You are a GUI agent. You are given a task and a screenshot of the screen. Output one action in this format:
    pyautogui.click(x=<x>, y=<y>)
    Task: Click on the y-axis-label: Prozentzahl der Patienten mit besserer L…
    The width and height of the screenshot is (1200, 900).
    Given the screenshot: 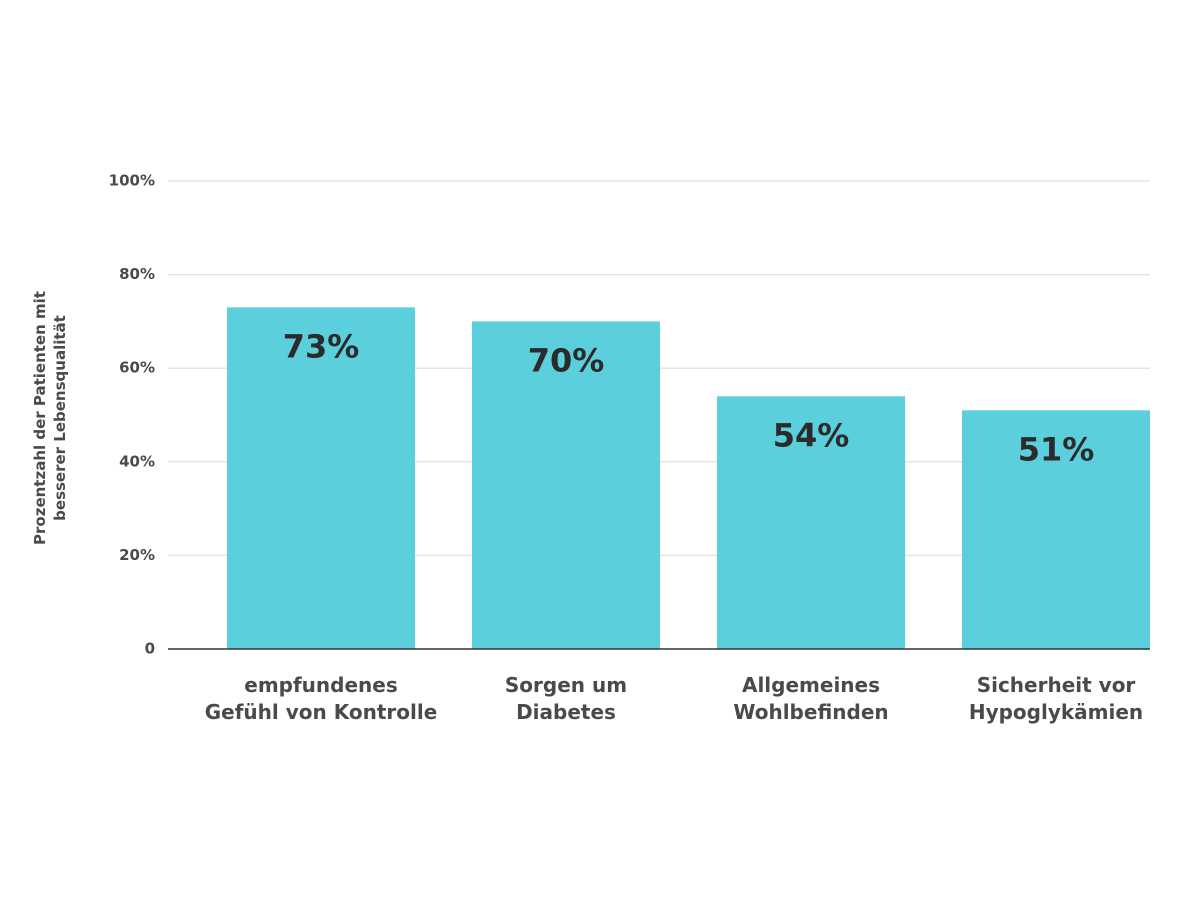 What is the action you would take?
    pyautogui.click(x=50, y=418)
    